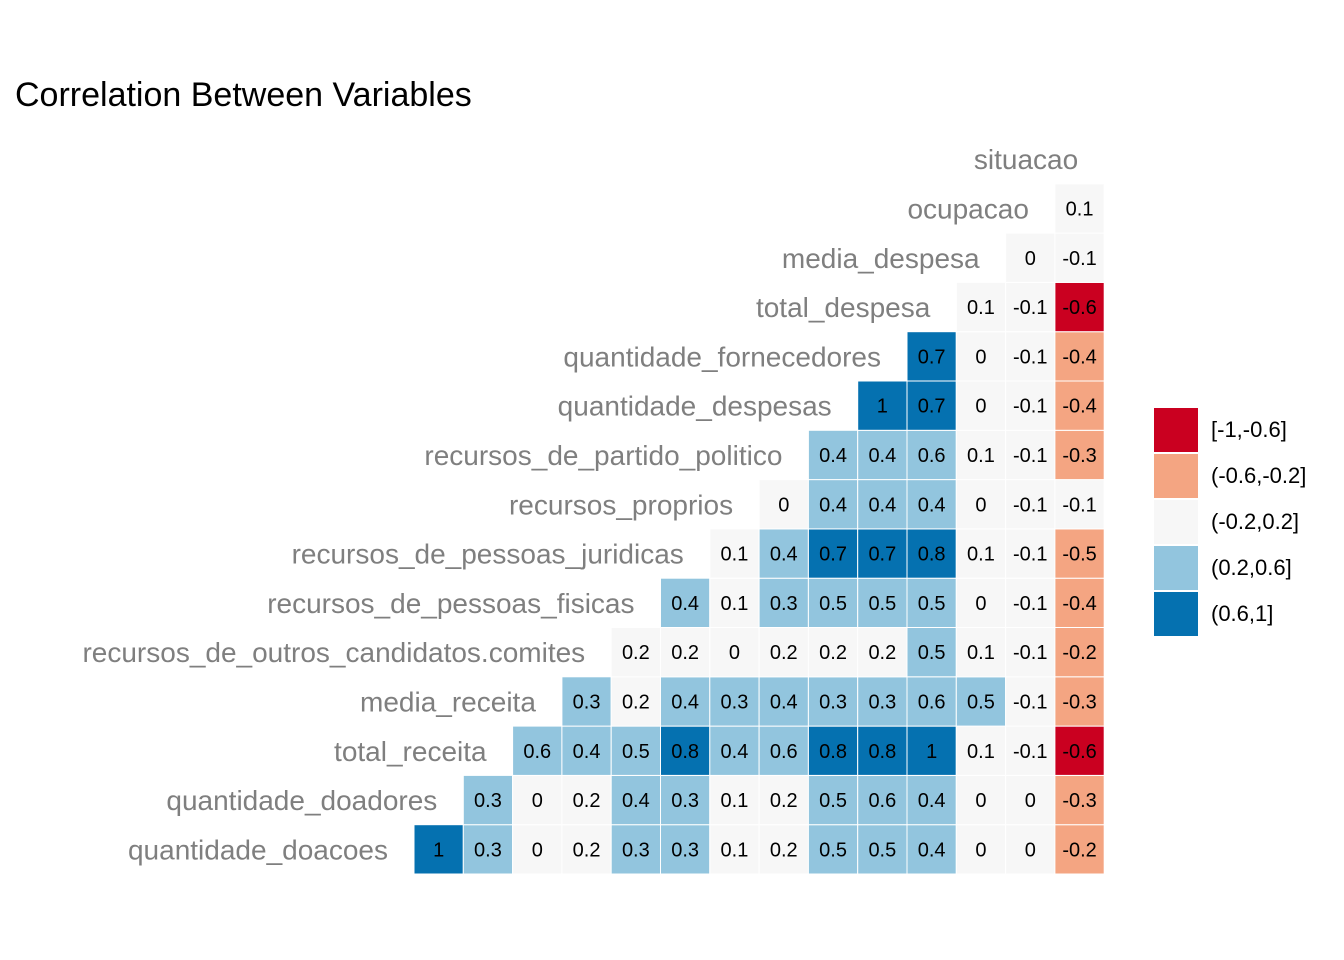 The width and height of the screenshot is (1344, 960). I want to click on row-label: recursos_de_pessoas_fisicas, so click(450, 603).